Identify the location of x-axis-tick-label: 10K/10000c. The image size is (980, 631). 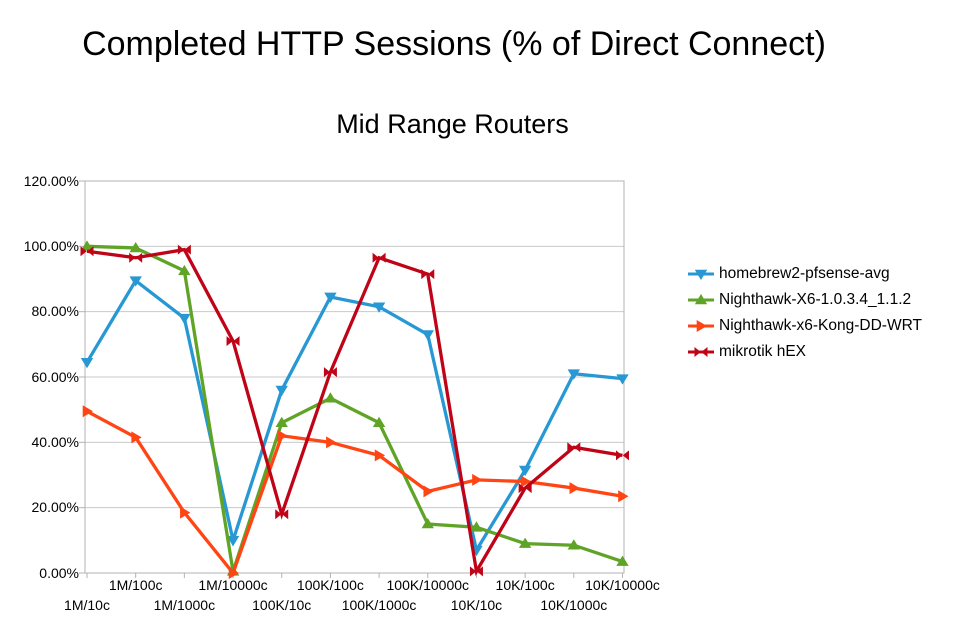
(622, 585).